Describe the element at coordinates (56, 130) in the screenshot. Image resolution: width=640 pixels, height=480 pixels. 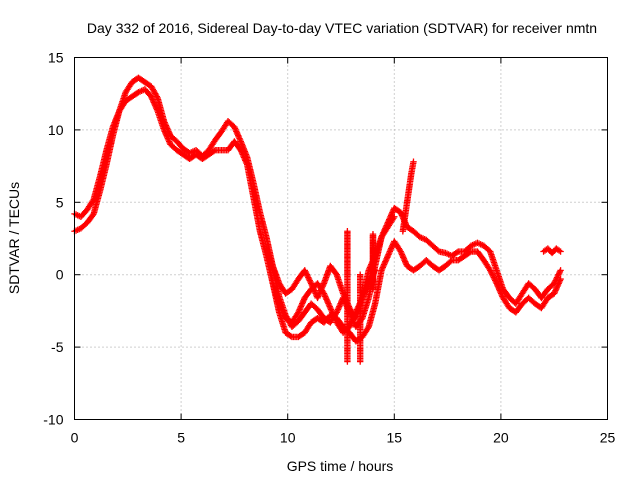
I see `y-tick-label: 10` at that location.